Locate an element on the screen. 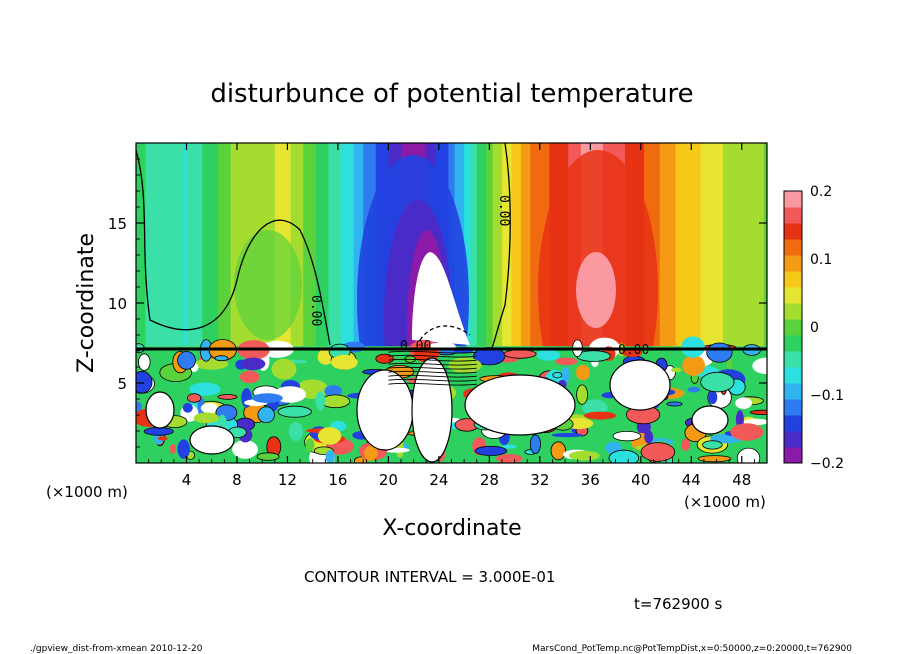 This screenshot has height=654, width=904. zero-contour-left is located at coordinates (233, 247).